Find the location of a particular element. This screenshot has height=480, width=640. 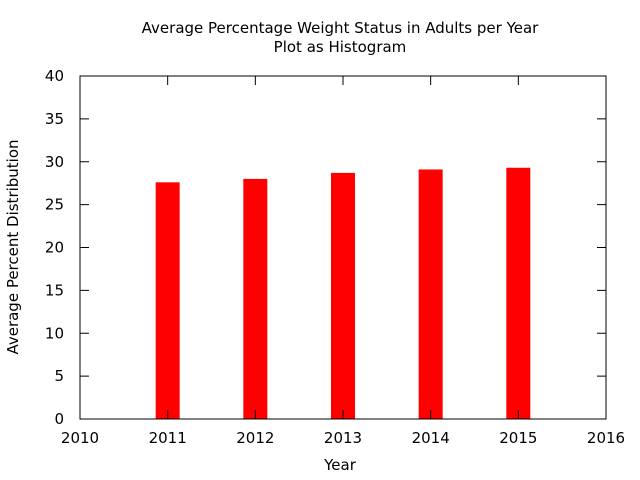

y-tick-label-30: 30 is located at coordinates (54, 162).